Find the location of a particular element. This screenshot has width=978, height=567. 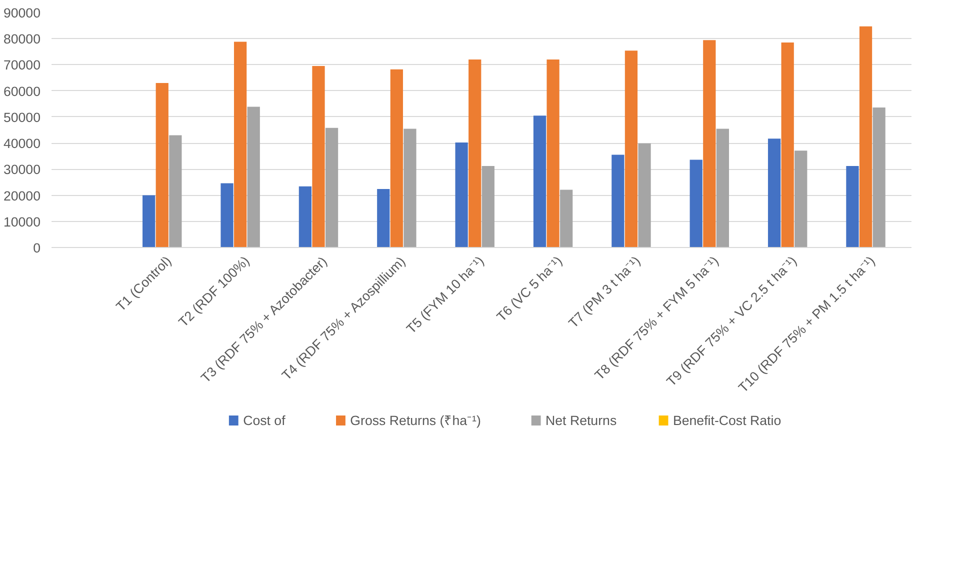

y-tick-label: 30000 is located at coordinates (21, 170).